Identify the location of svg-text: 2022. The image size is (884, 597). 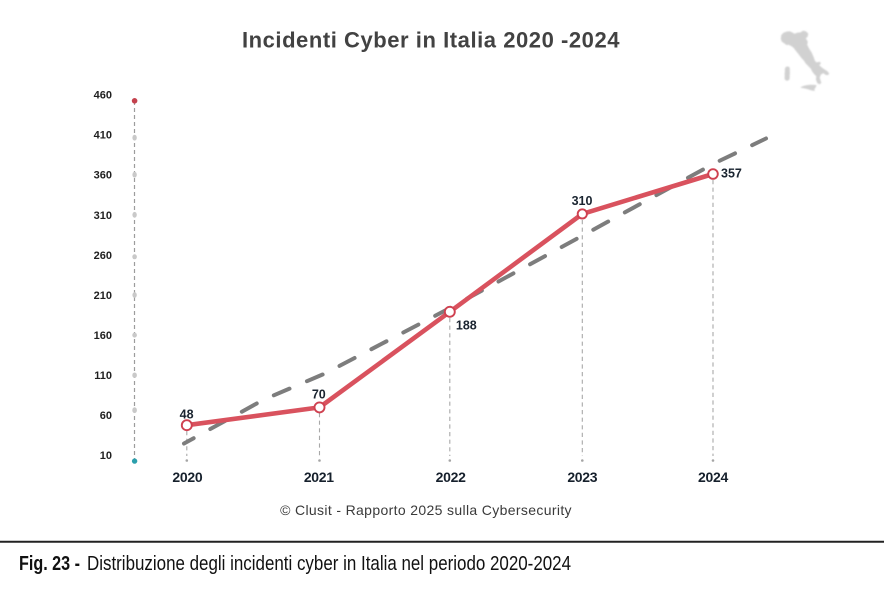
(451, 477).